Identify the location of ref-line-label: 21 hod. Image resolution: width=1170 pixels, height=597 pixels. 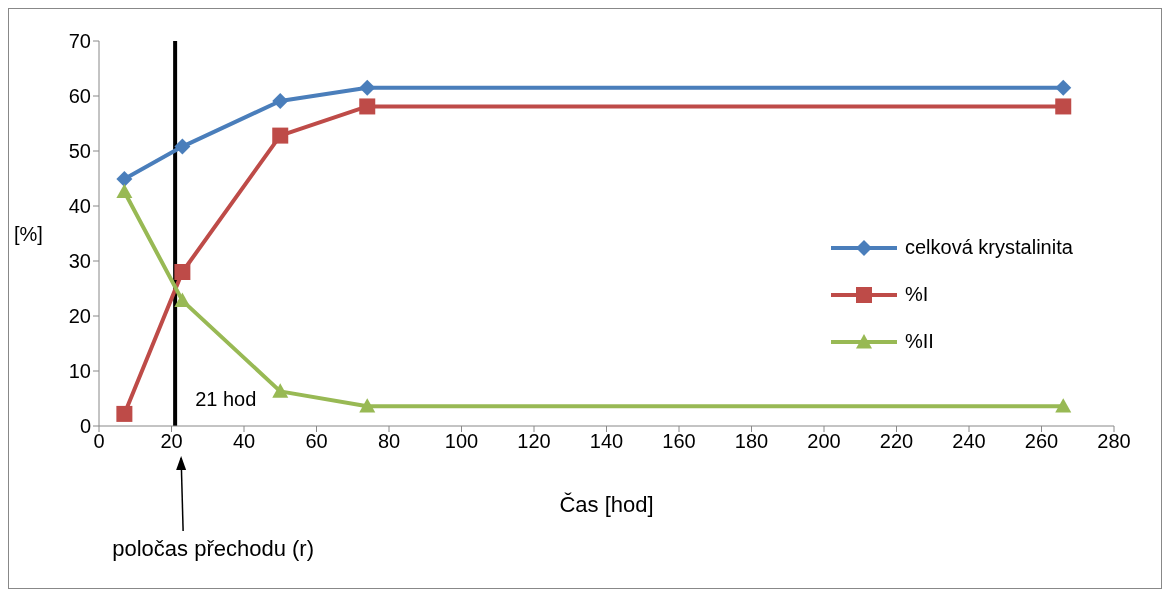
(226, 399).